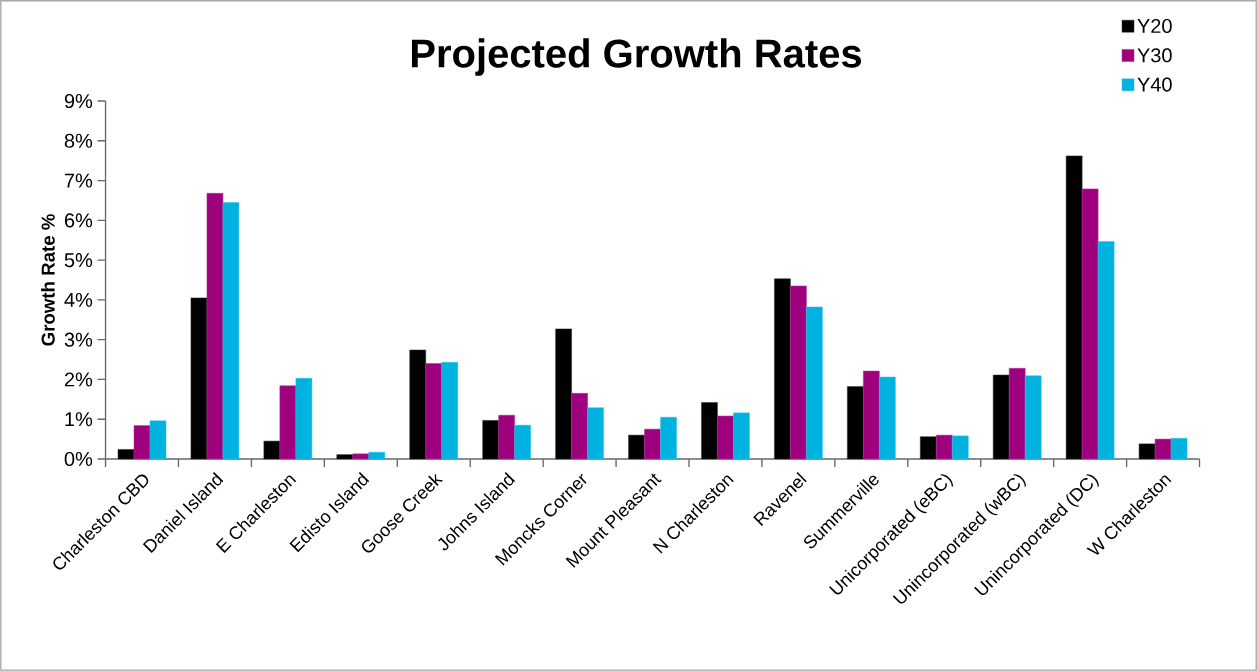 The image size is (1257, 671). I want to click on y-tick-label: 2%, so click(78, 379).